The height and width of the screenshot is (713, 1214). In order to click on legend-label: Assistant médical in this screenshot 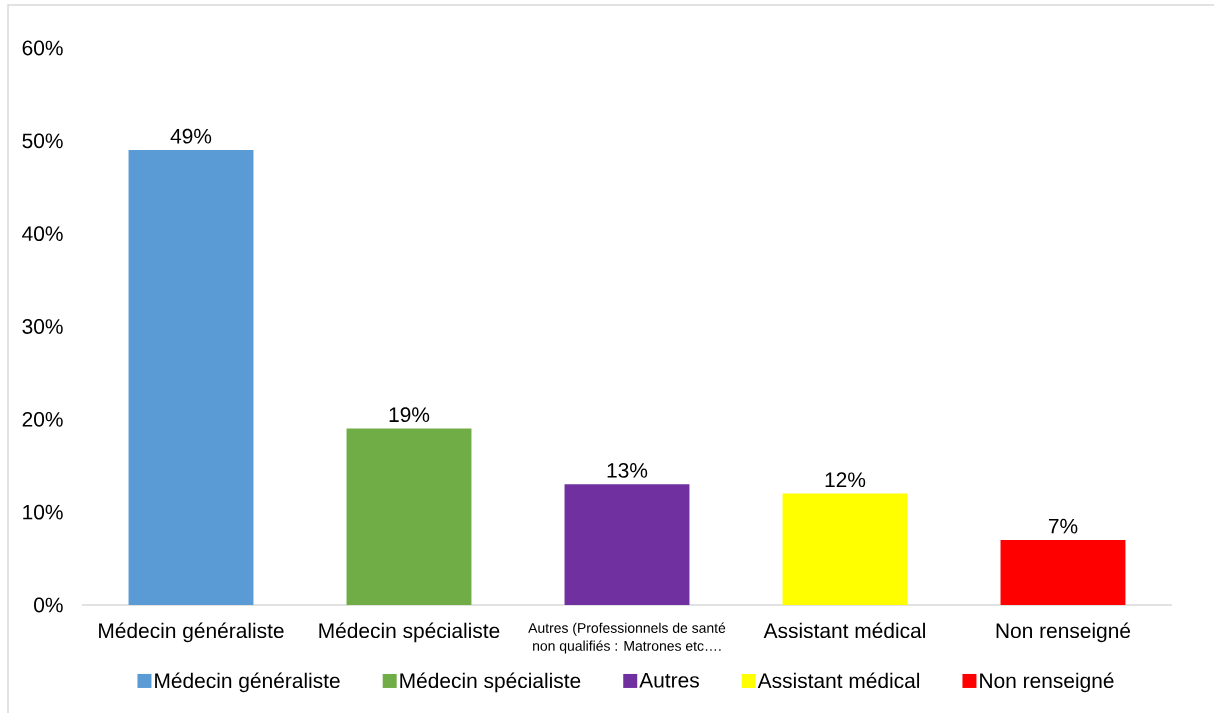, I will do `click(838, 680)`.